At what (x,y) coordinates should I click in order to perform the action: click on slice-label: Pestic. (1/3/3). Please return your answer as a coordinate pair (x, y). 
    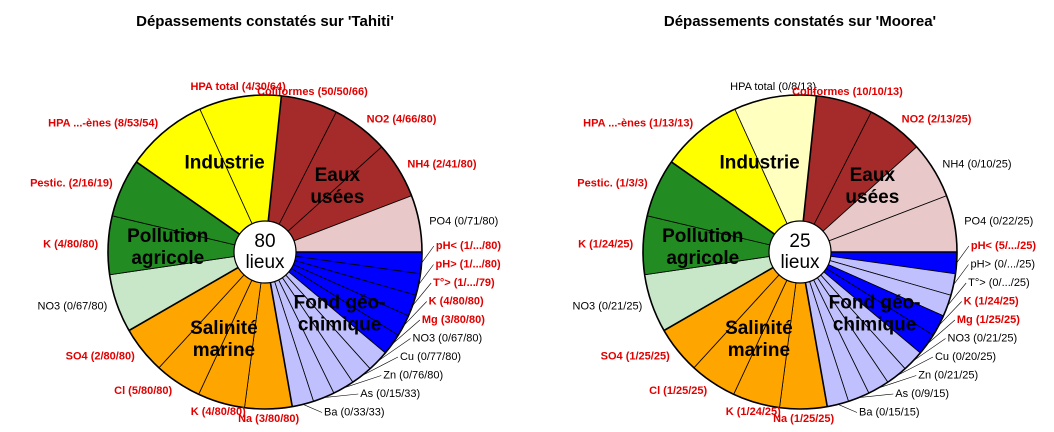
    Looking at the image, I should click on (612, 184).